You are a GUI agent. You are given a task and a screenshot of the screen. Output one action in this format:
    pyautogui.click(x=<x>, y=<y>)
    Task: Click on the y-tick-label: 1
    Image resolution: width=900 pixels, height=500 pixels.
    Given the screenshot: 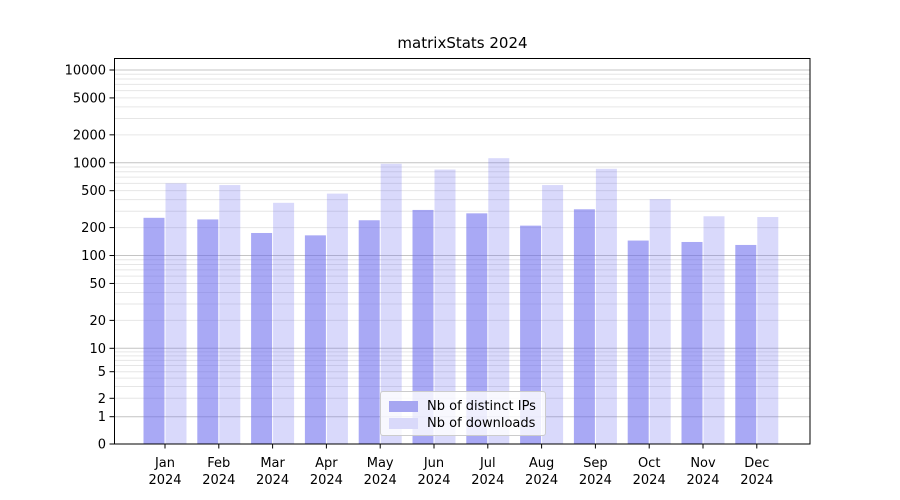 What is the action you would take?
    pyautogui.click(x=102, y=417)
    